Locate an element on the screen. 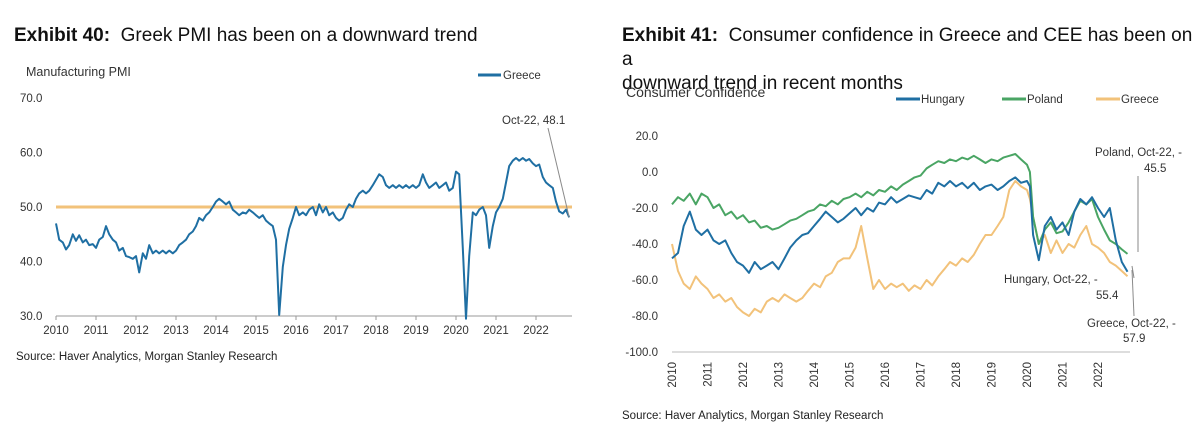  cc-x-tick: 2016 is located at coordinates (886, 375).